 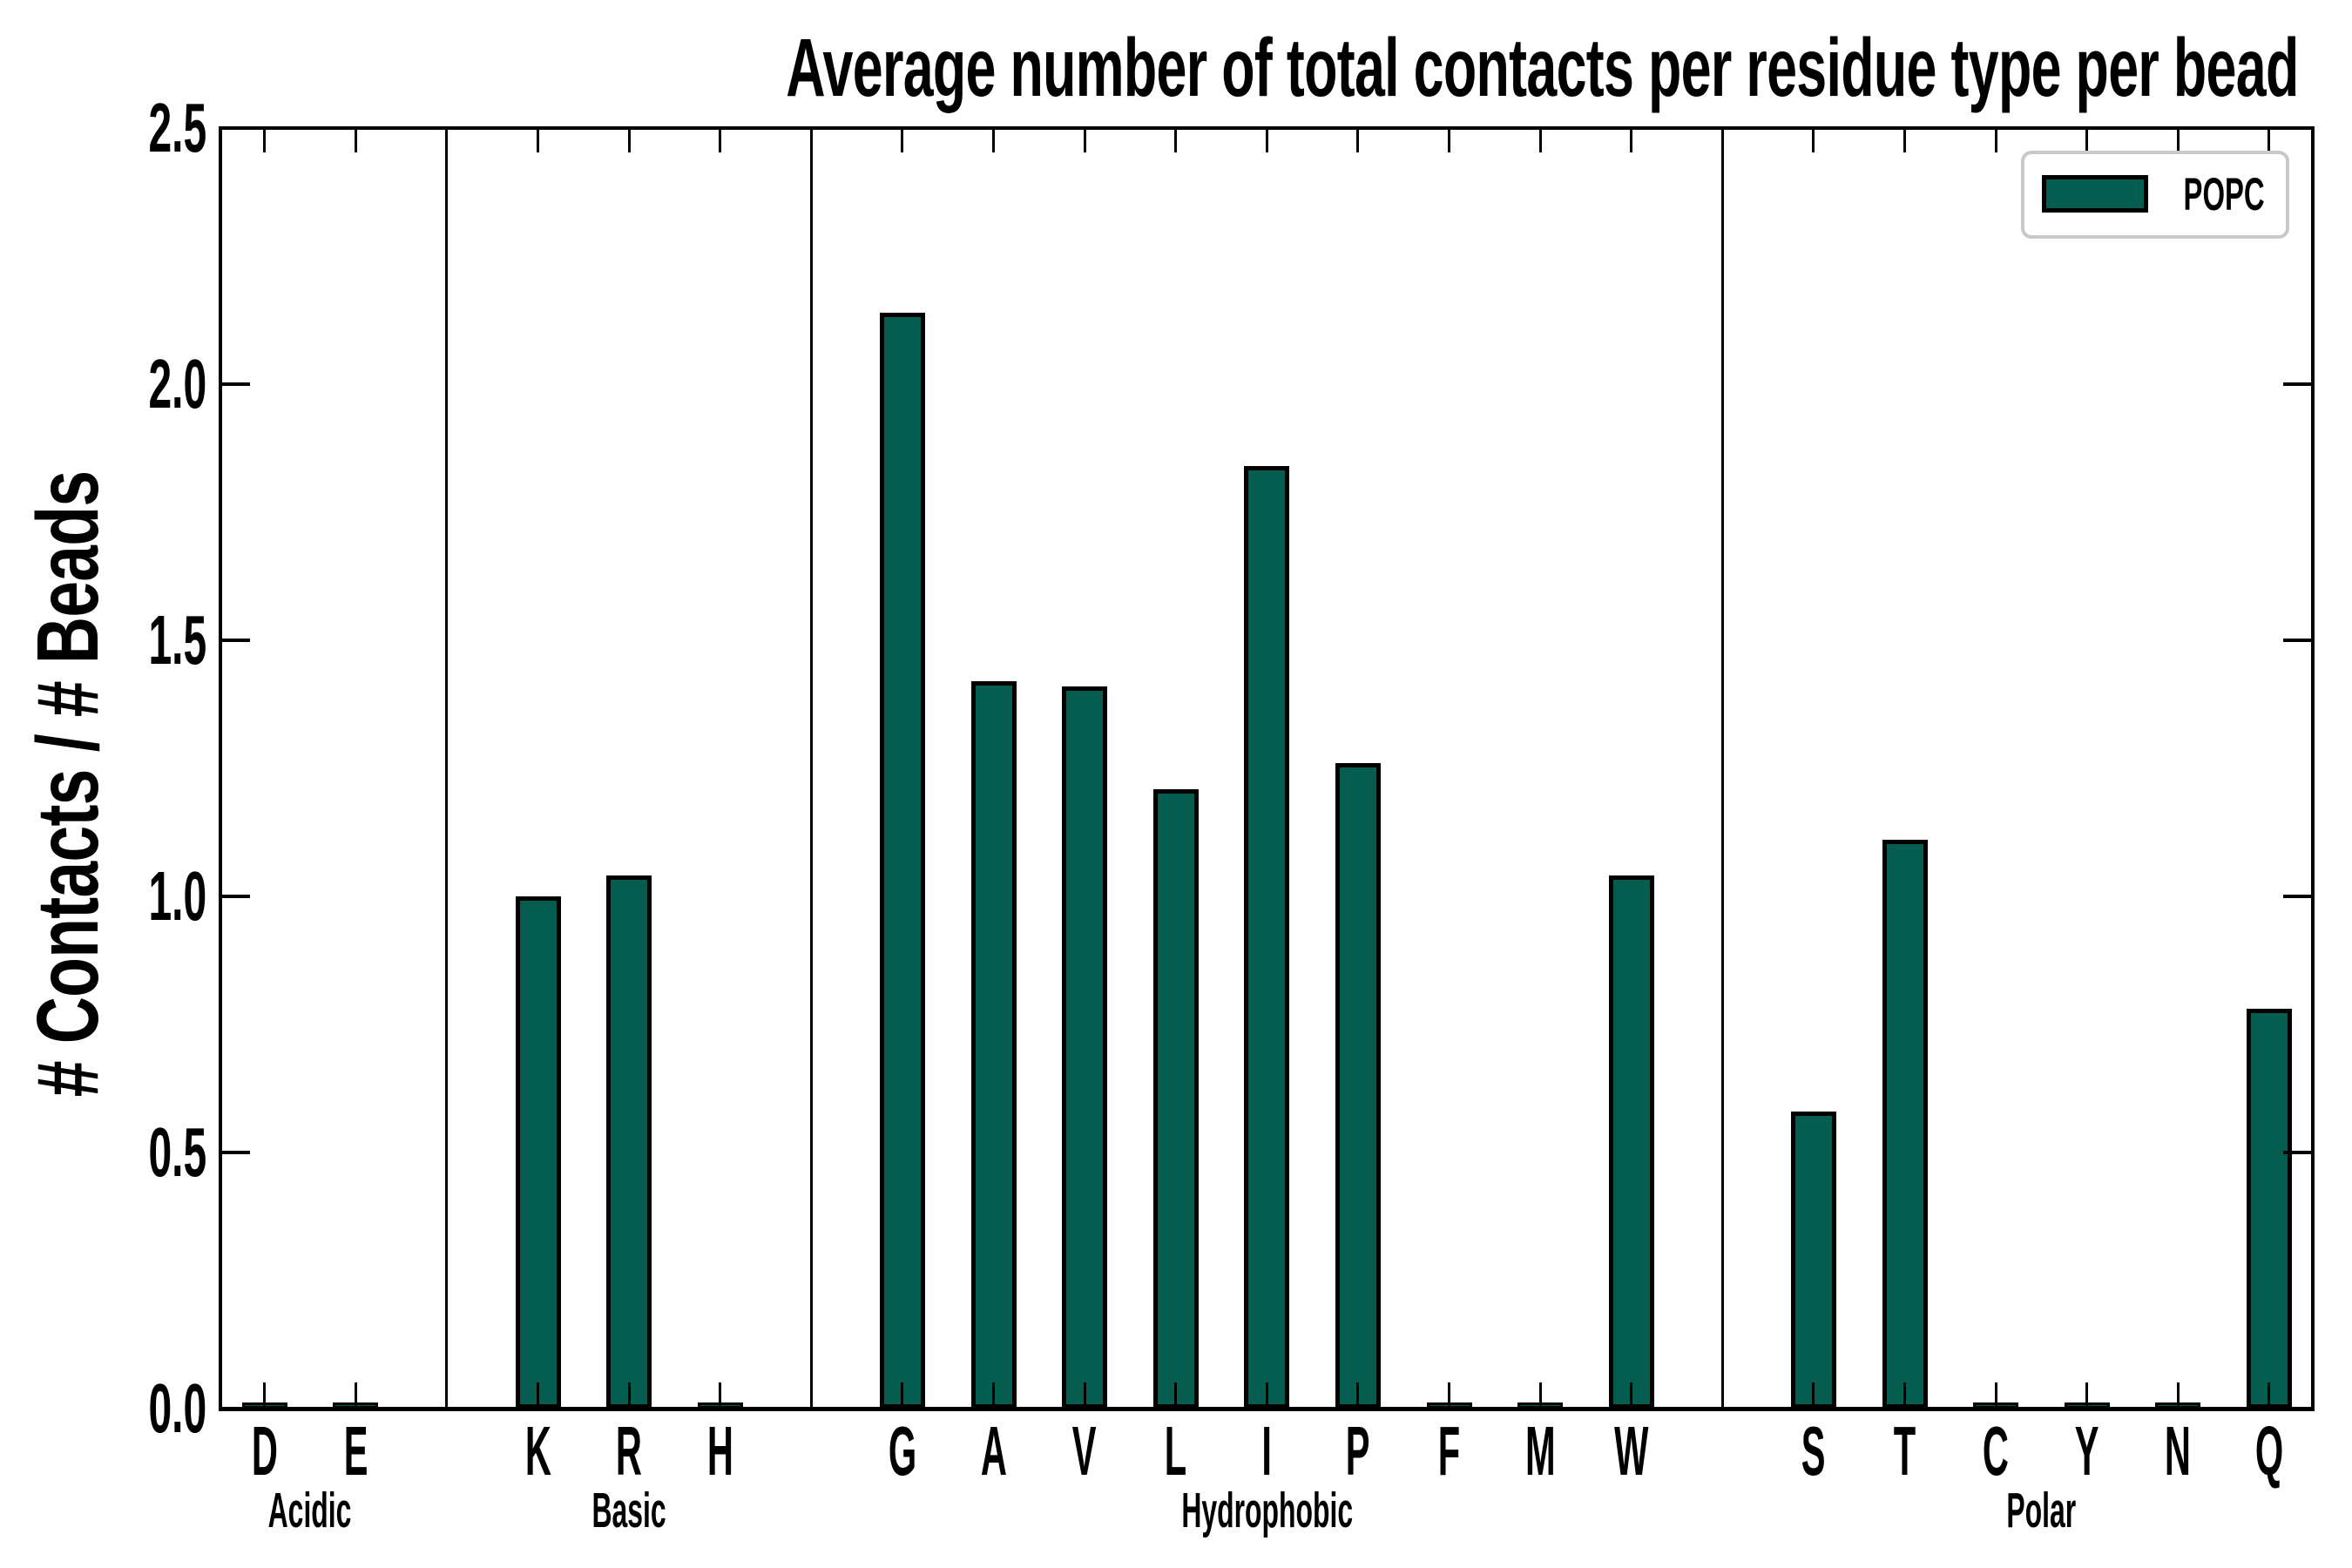 What do you see at coordinates (356, 1395) in the screenshot?
I see `x-tick-bottom-E` at bounding box center [356, 1395].